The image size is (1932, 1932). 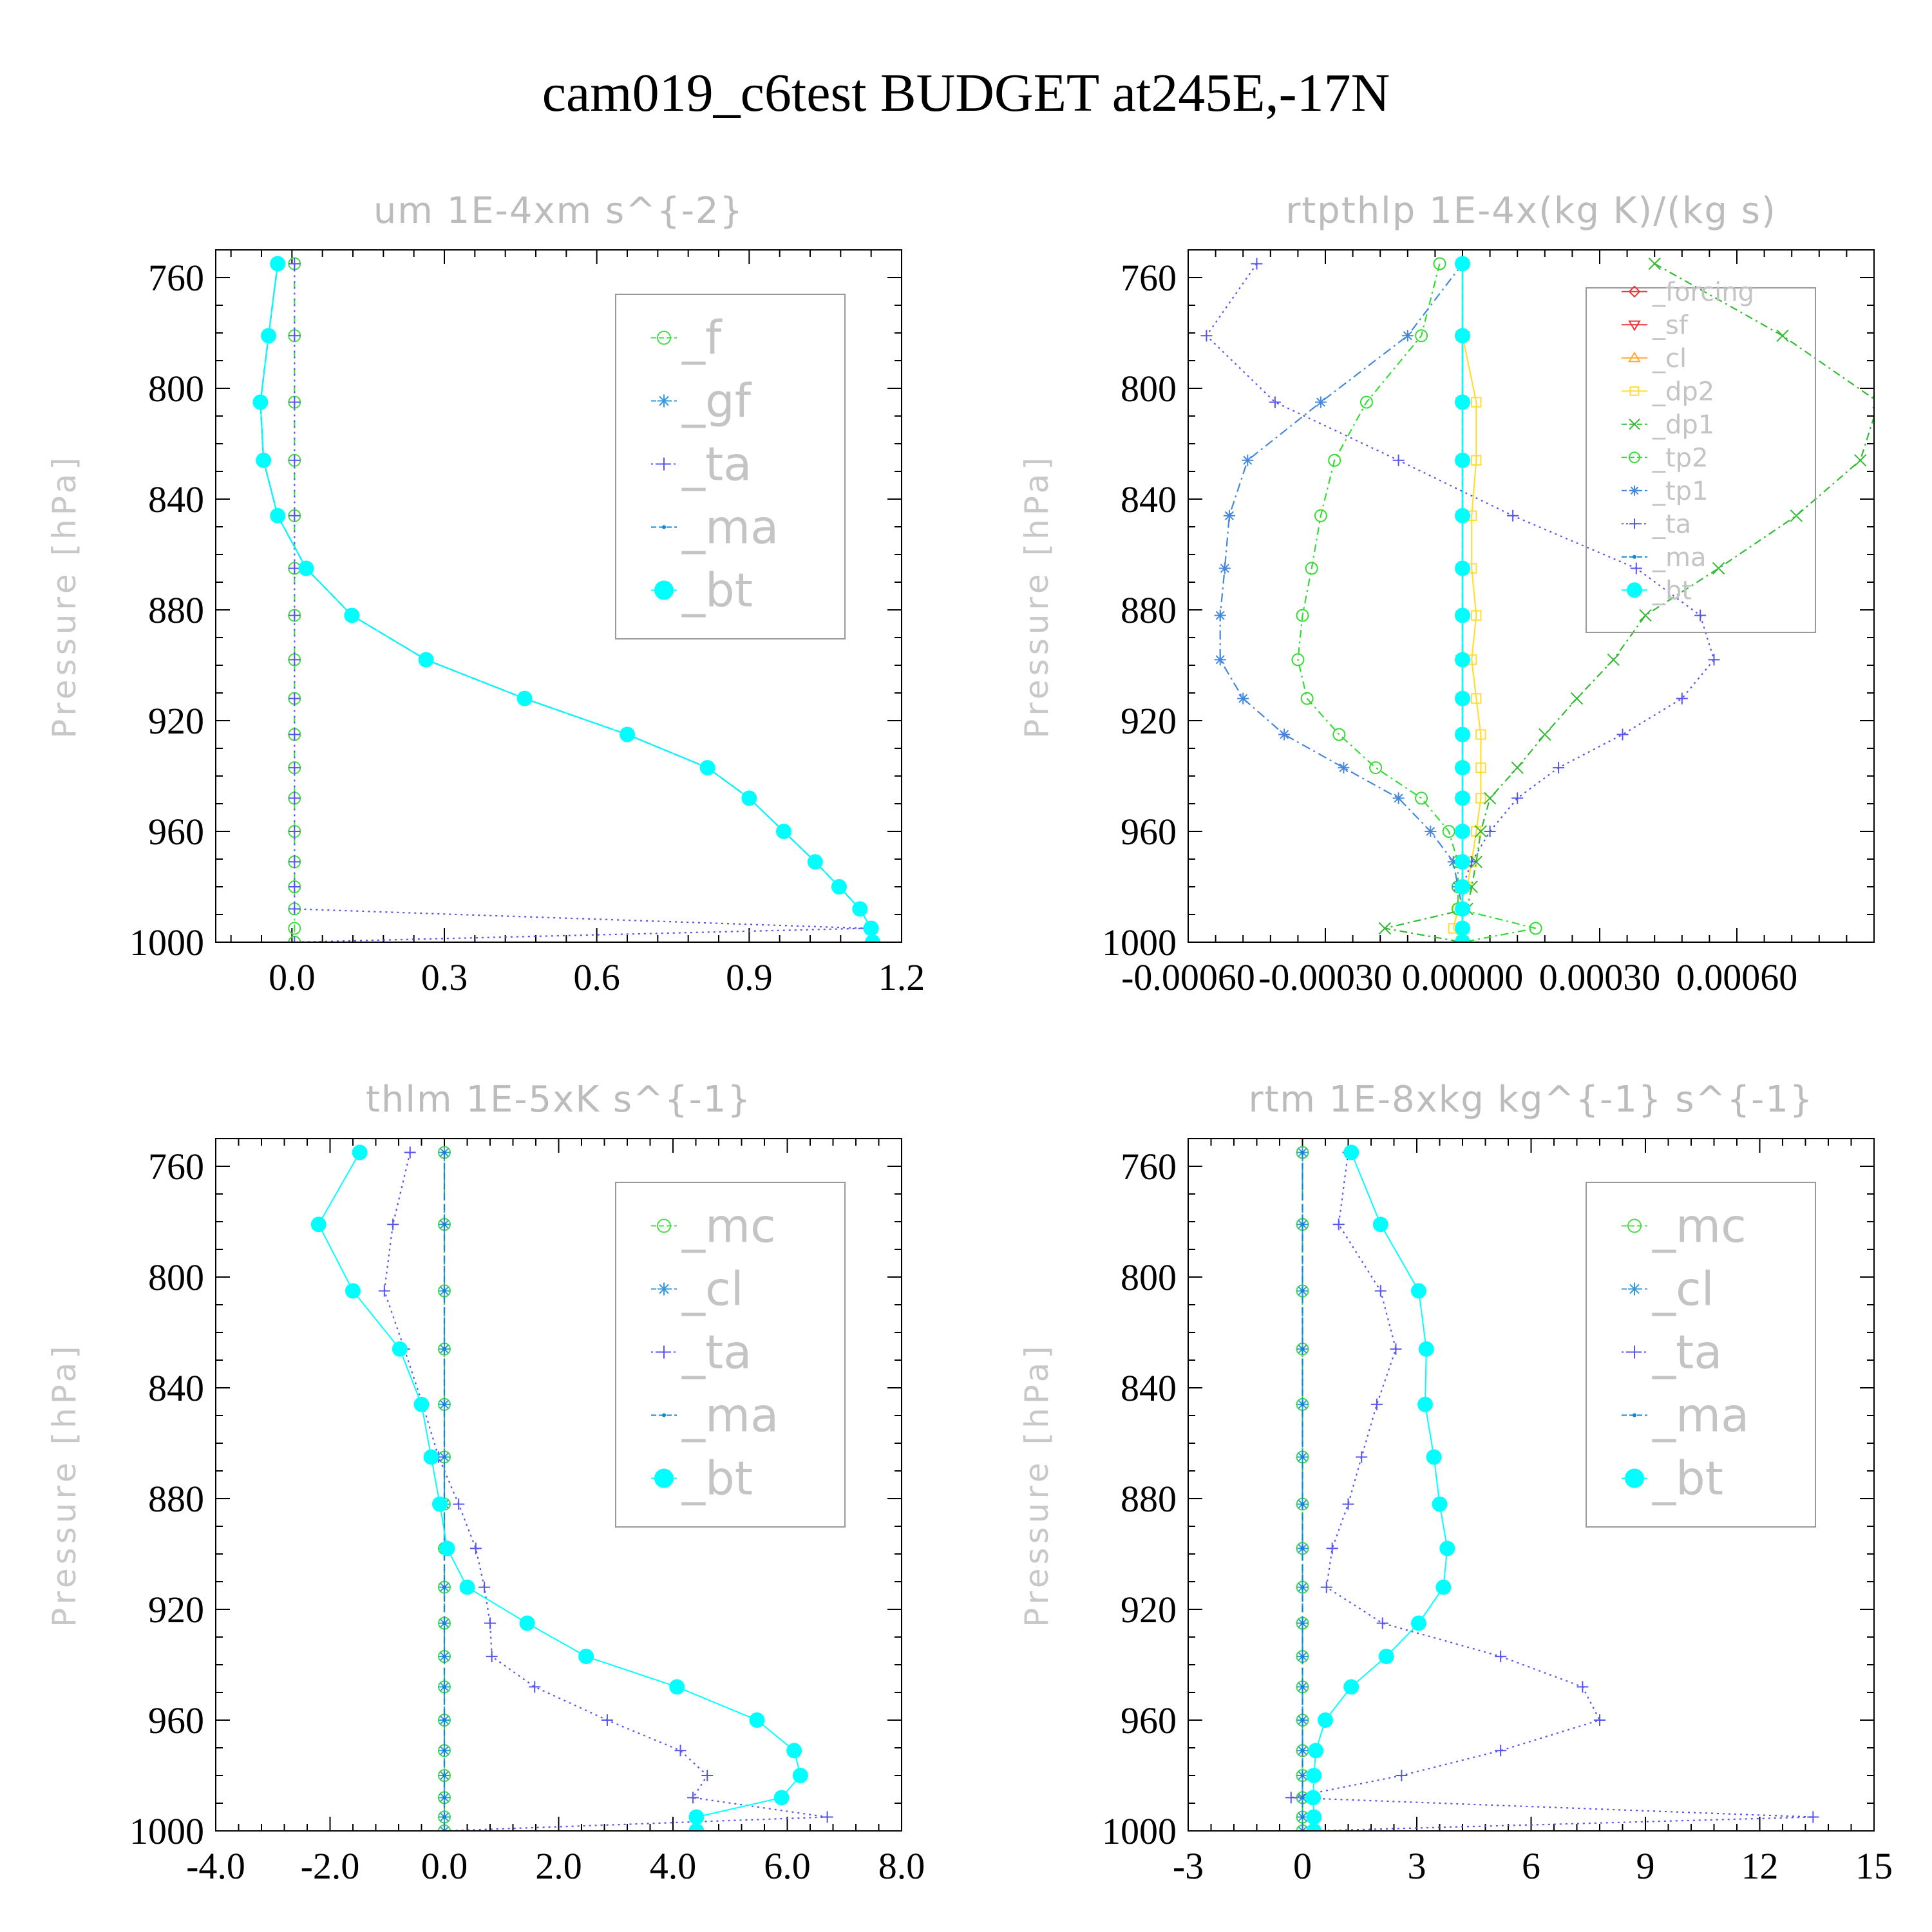 What do you see at coordinates (176, 499) in the screenshot?
I see `y-tick-label: 840` at bounding box center [176, 499].